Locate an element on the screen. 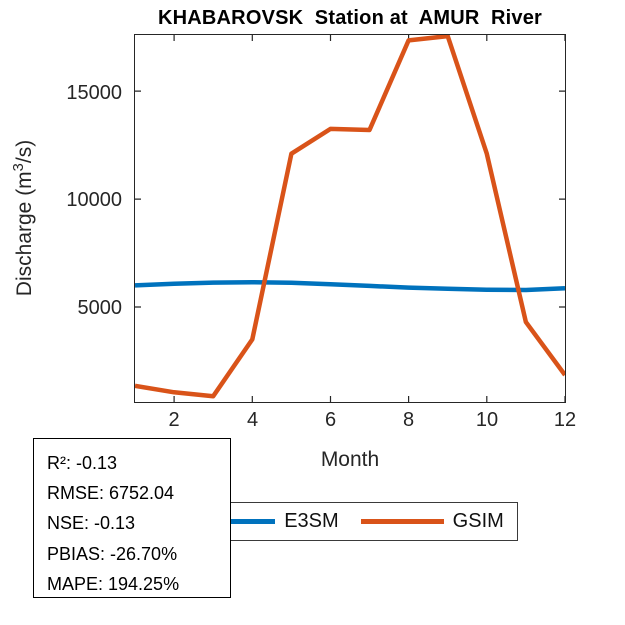  x-tick-label-12: 12 is located at coordinates (565, 420).